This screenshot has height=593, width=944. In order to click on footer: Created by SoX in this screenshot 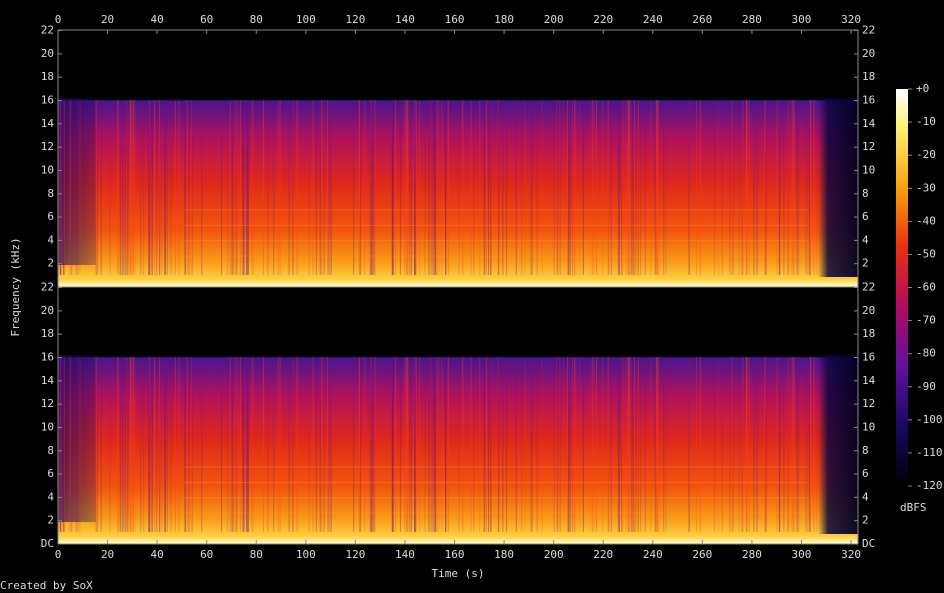, I will do `click(46, 585)`.